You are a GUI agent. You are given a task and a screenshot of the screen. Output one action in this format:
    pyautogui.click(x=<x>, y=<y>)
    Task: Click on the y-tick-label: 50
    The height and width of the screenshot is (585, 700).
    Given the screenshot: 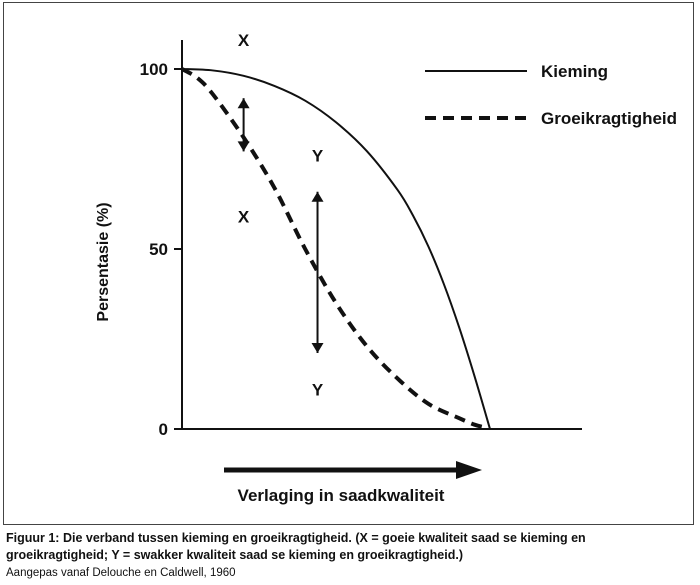 What is the action you would take?
    pyautogui.click(x=158, y=249)
    